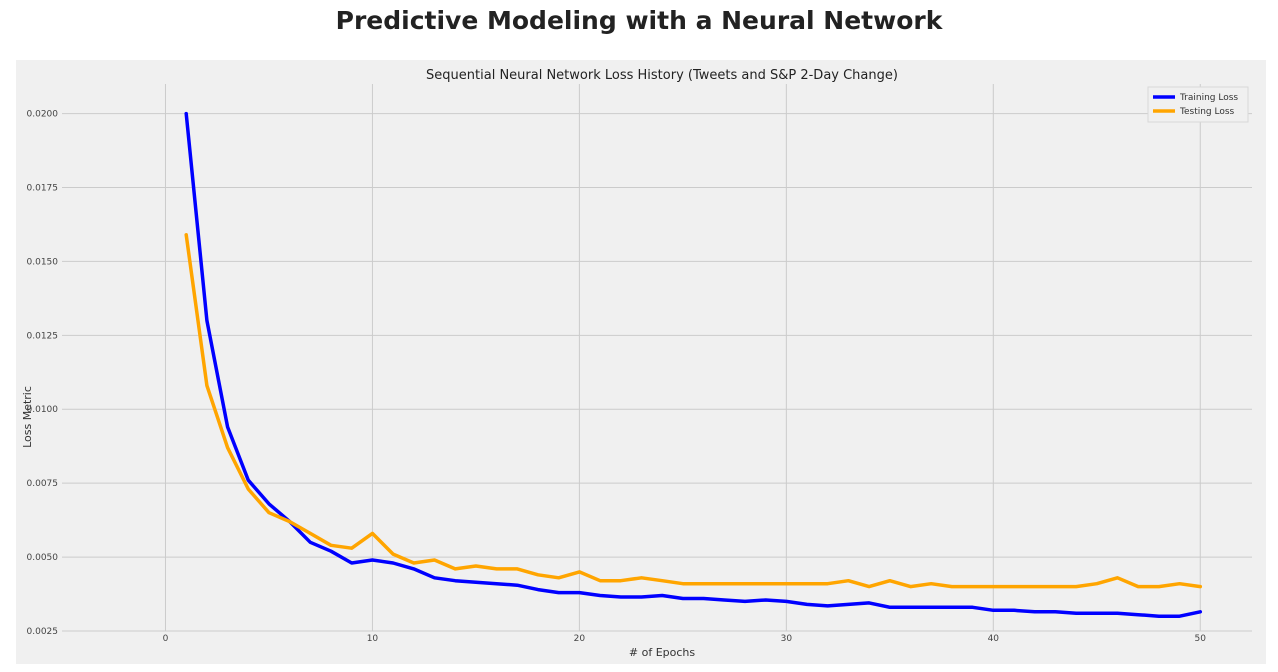  I want to click on y-tick-label: 0.0200, so click(43, 115).